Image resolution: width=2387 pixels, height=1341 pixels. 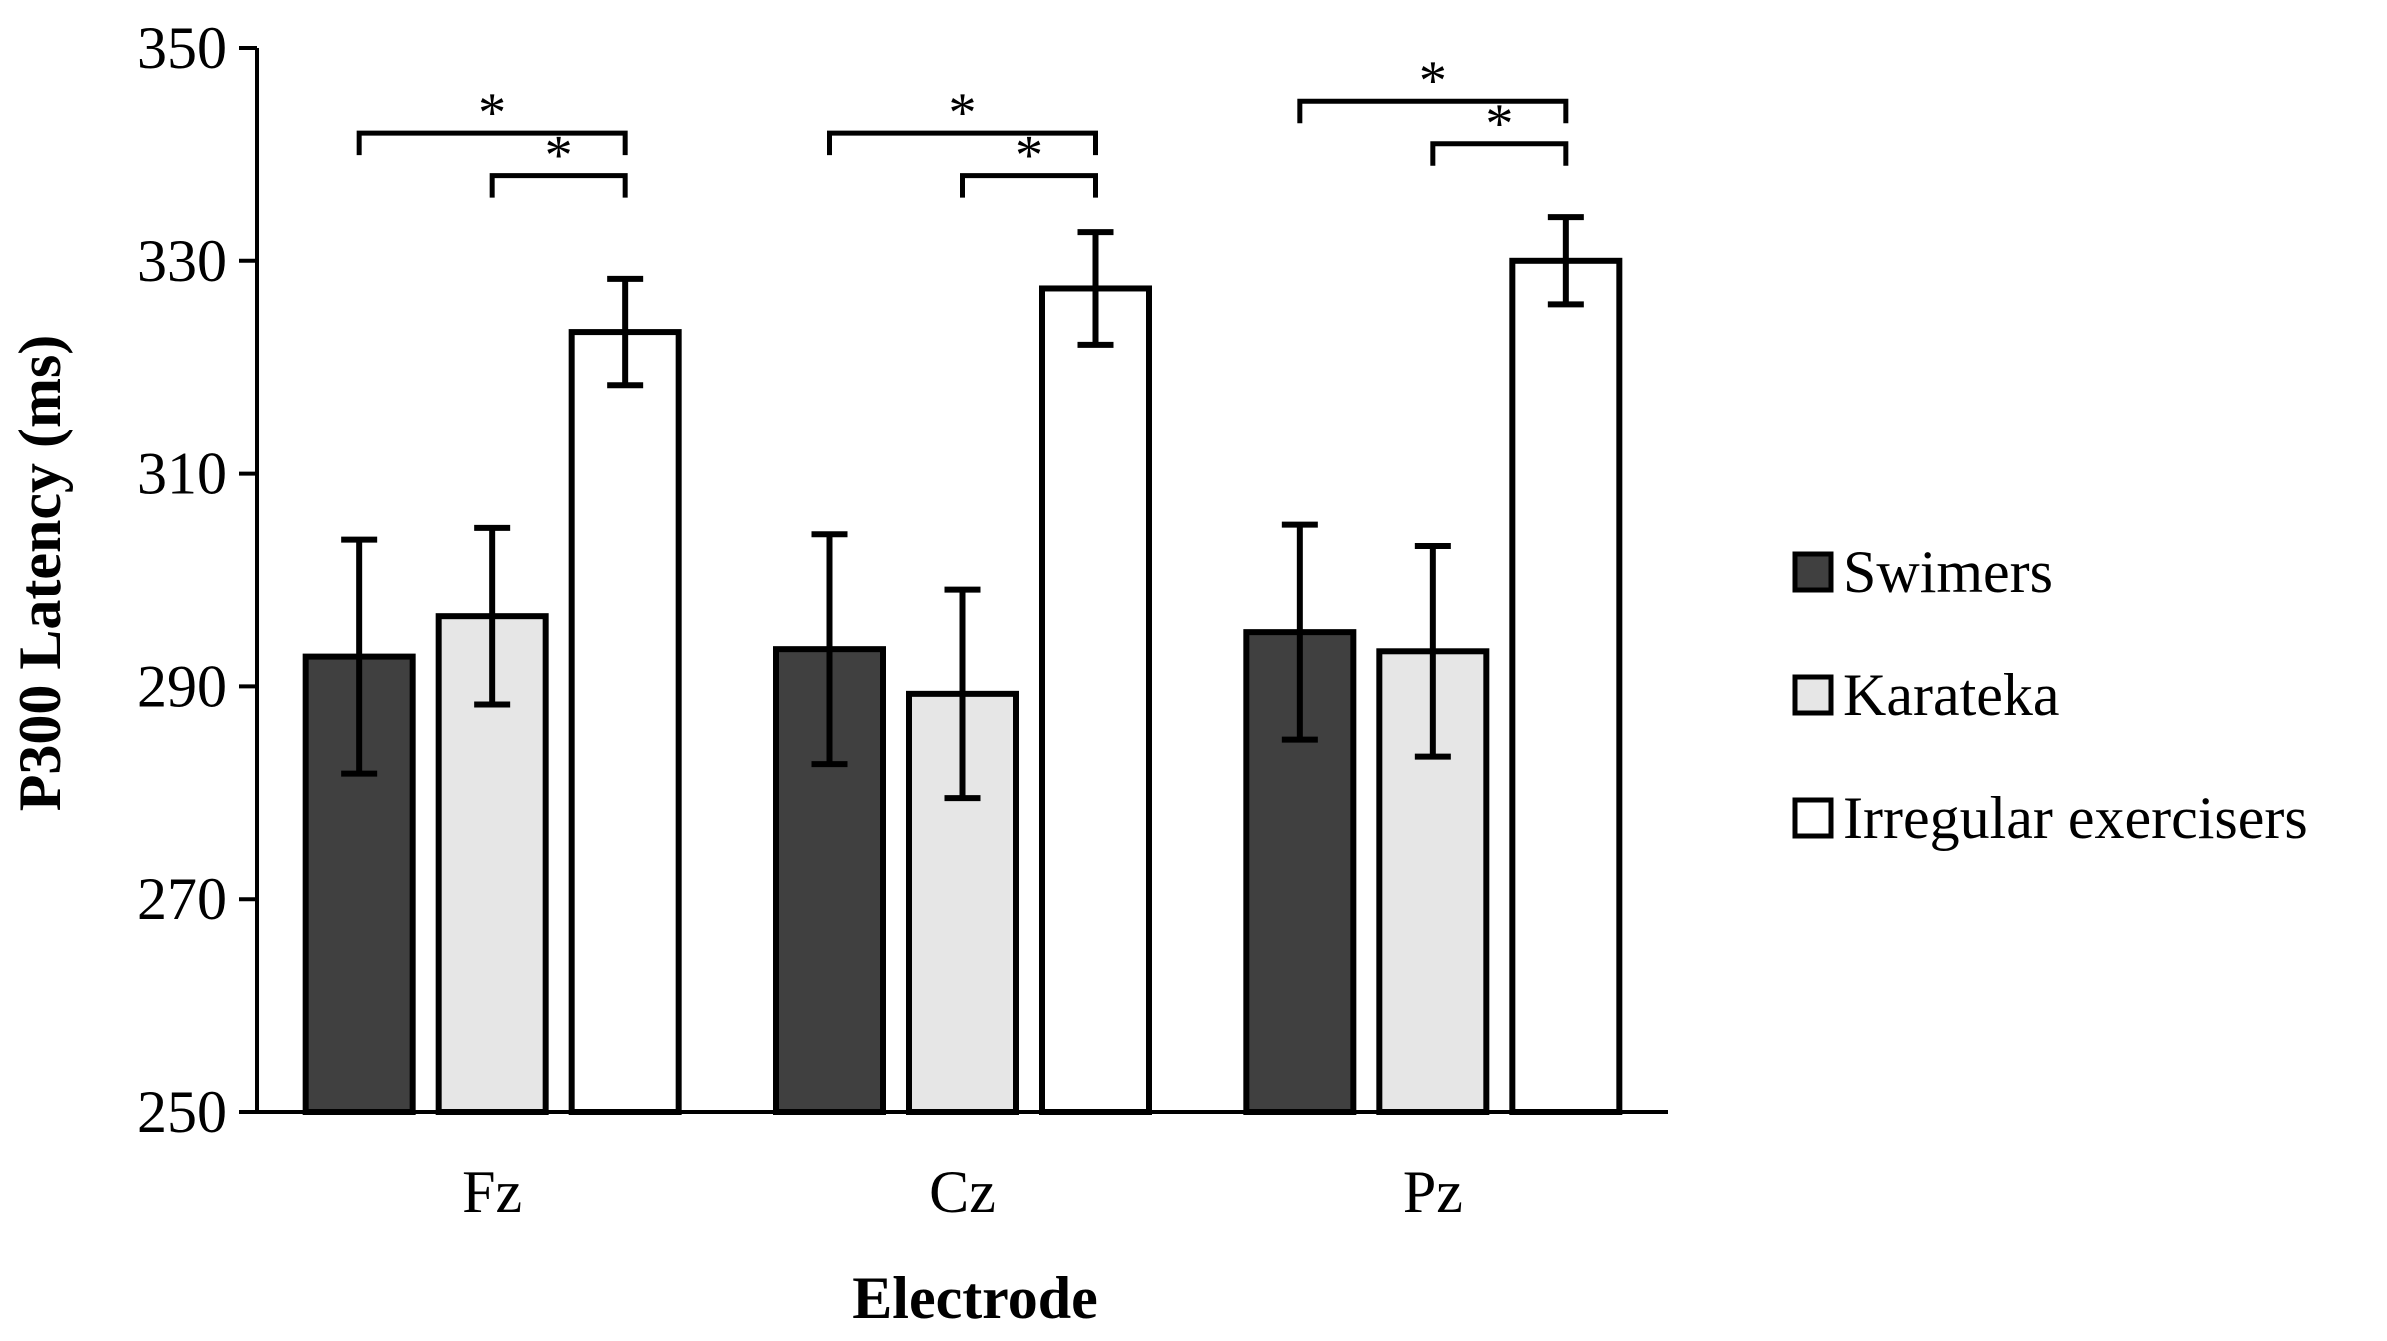 What do you see at coordinates (1566, 686) in the screenshot?
I see `bar-pz-irregular-exercisers` at bounding box center [1566, 686].